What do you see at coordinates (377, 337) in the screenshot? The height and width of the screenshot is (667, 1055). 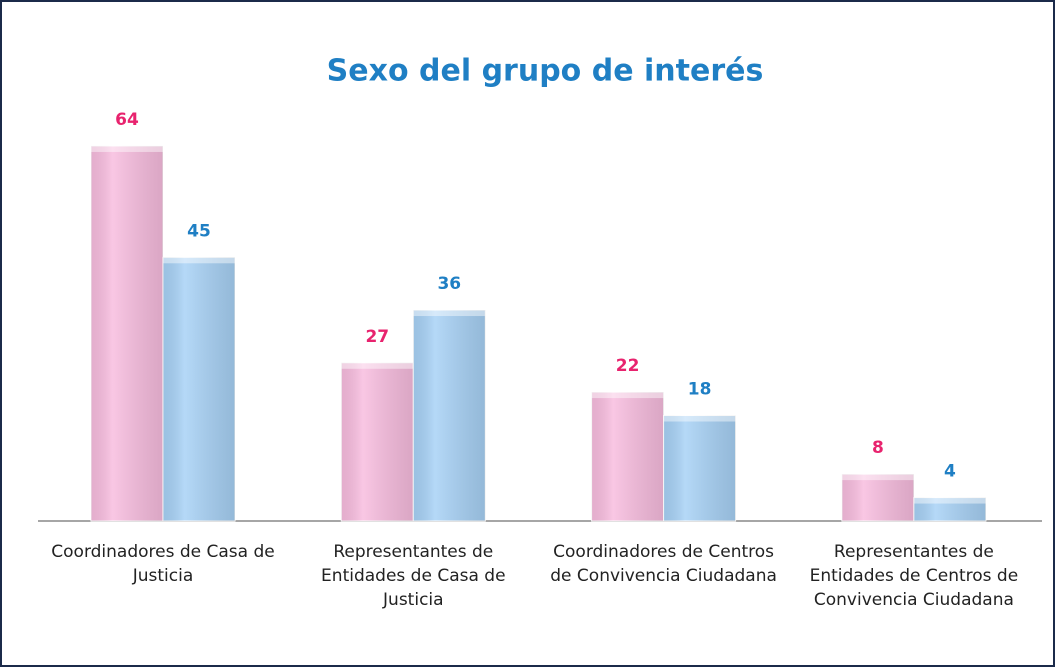 I see `data-label: 27` at bounding box center [377, 337].